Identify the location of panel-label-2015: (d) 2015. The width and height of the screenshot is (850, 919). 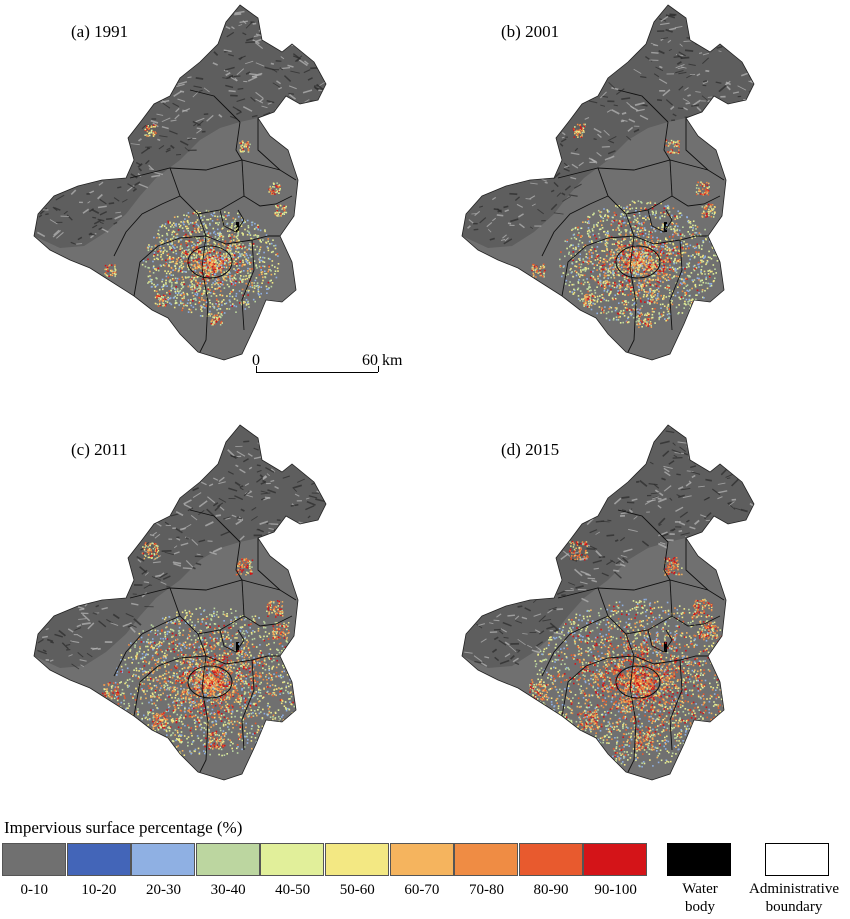
(530, 449).